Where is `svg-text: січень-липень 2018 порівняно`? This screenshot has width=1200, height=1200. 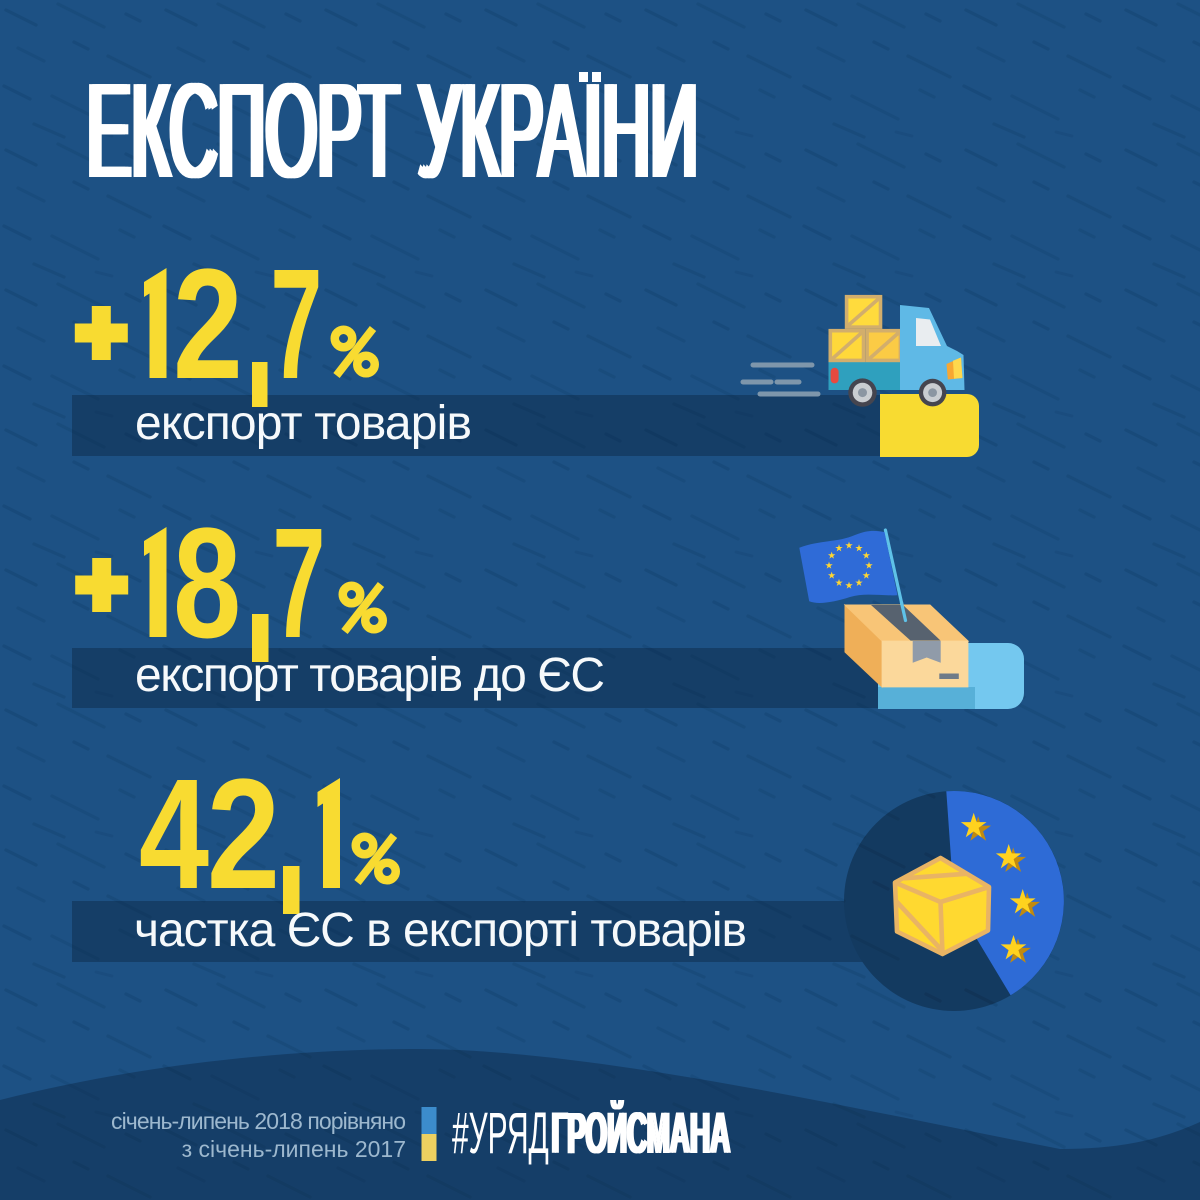
svg-text: січень-липень 2018 порівняно is located at coordinates (258, 1121).